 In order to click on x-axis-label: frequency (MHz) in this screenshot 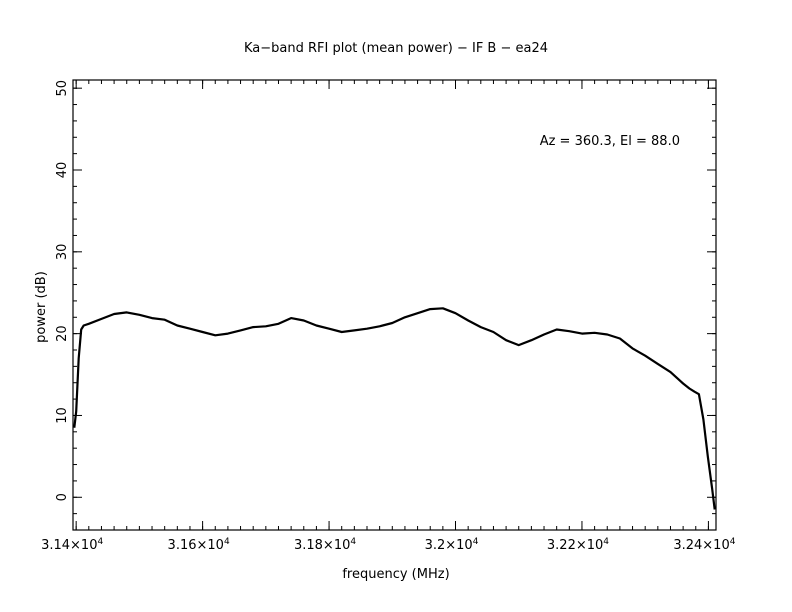, I will do `click(395, 574)`.